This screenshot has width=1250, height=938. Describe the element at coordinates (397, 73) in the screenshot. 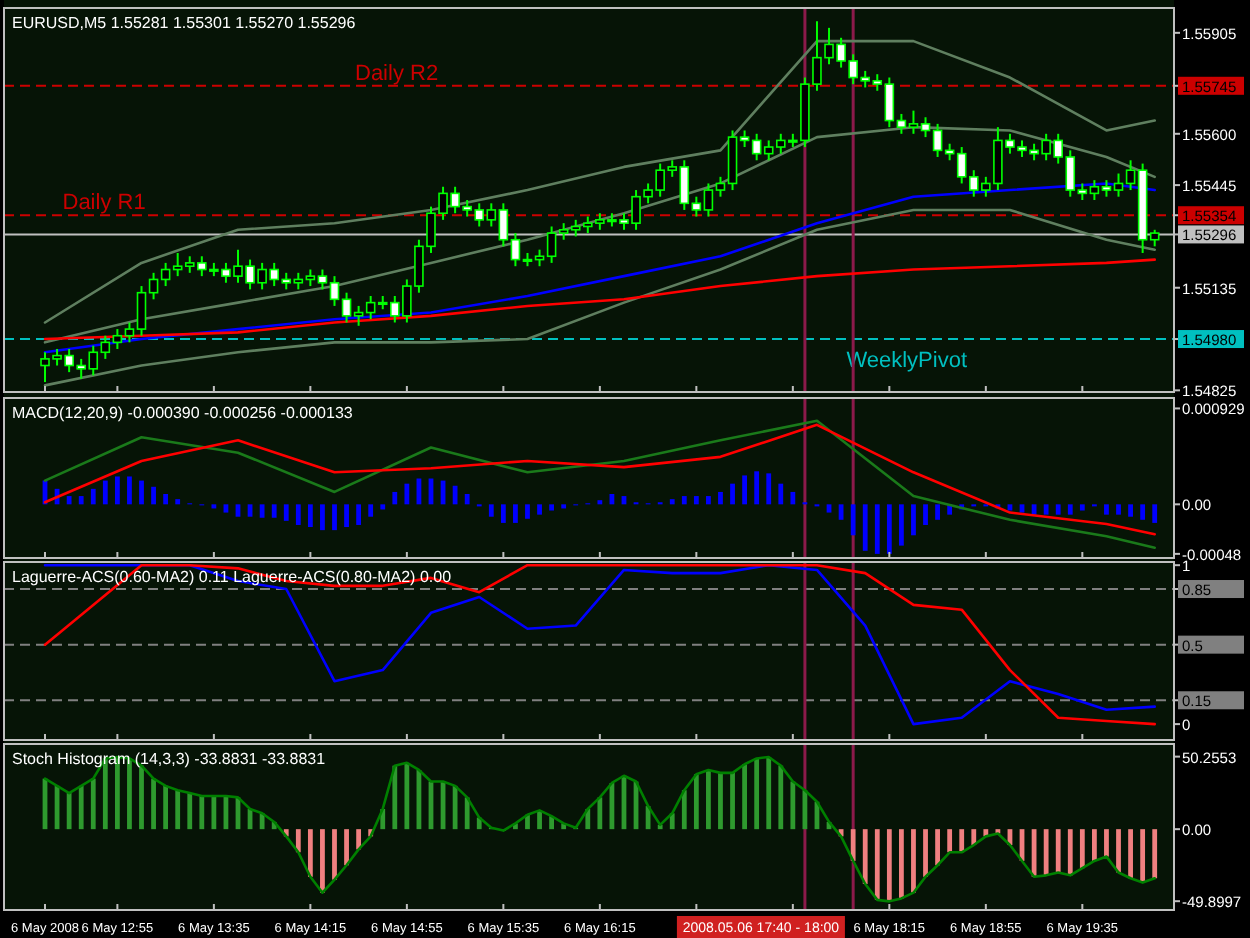

I see `ref-line-label: Daily R2` at that location.